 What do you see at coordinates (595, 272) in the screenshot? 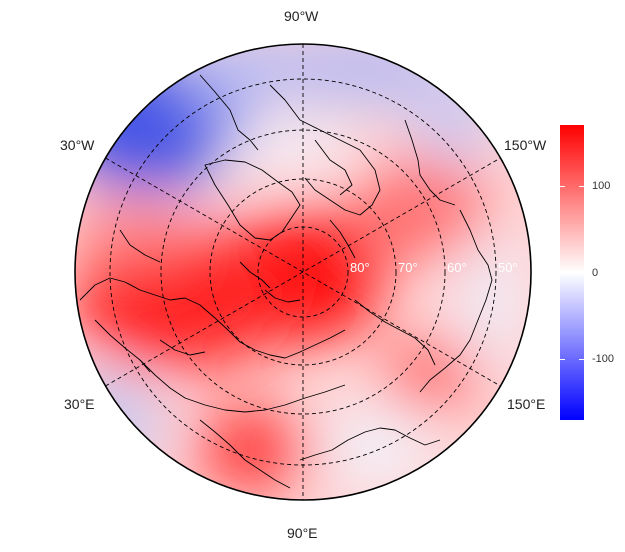
I see `colorbar-tick-label: 0` at bounding box center [595, 272].